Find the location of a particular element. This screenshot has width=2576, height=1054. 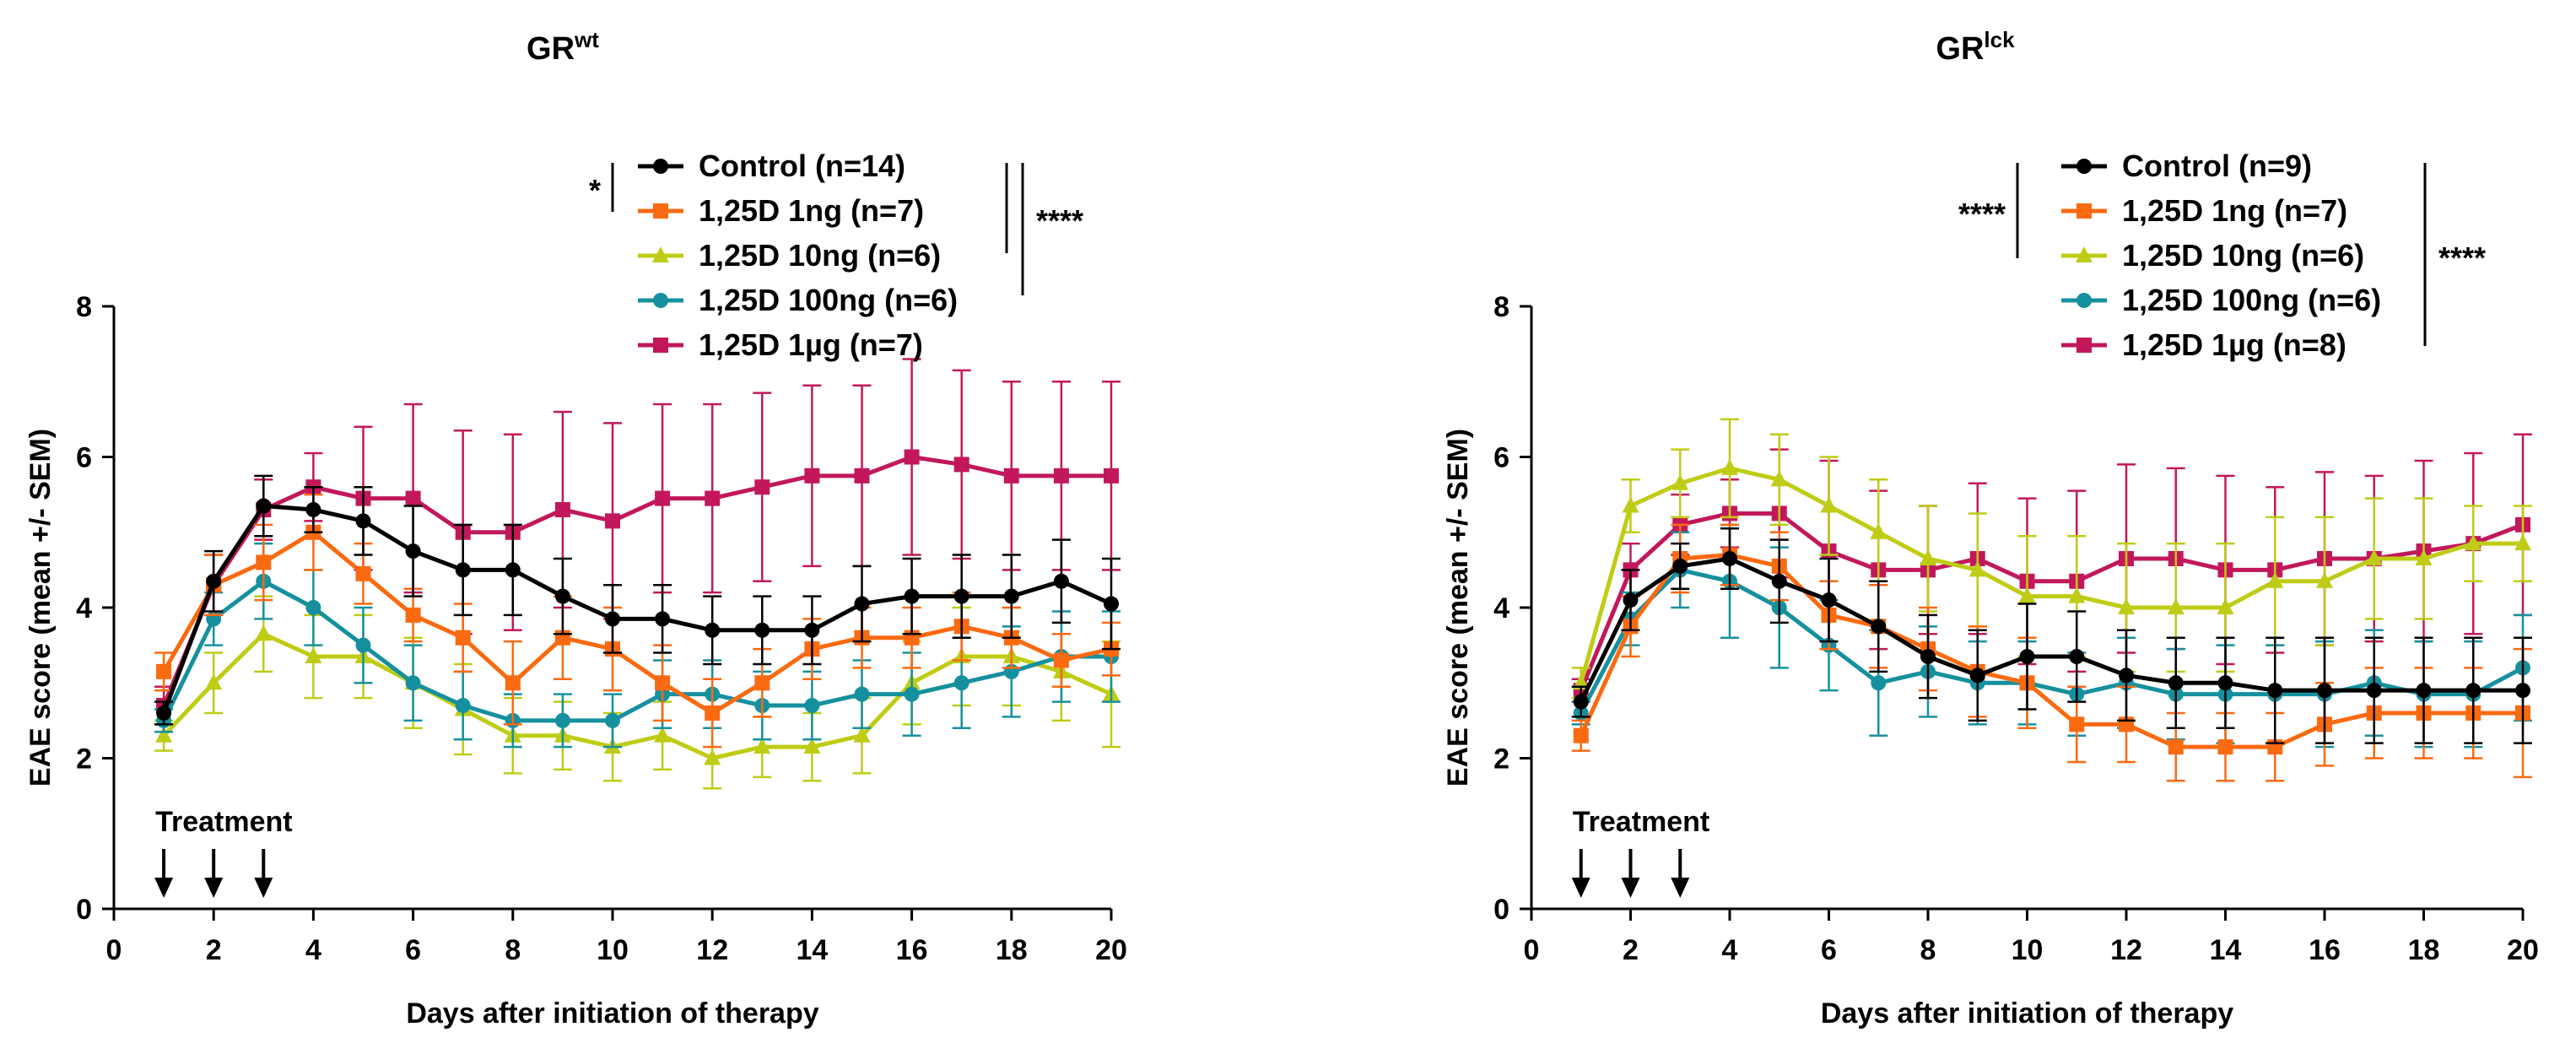

significance-bracket: **** is located at coordinates (2454, 255).